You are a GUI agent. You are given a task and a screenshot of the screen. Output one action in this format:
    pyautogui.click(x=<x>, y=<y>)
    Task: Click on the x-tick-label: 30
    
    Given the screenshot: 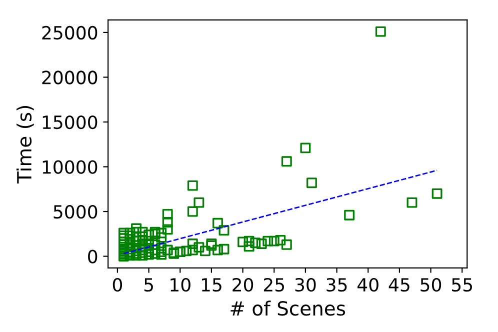 What is the action you would take?
    pyautogui.click(x=305, y=285)
    